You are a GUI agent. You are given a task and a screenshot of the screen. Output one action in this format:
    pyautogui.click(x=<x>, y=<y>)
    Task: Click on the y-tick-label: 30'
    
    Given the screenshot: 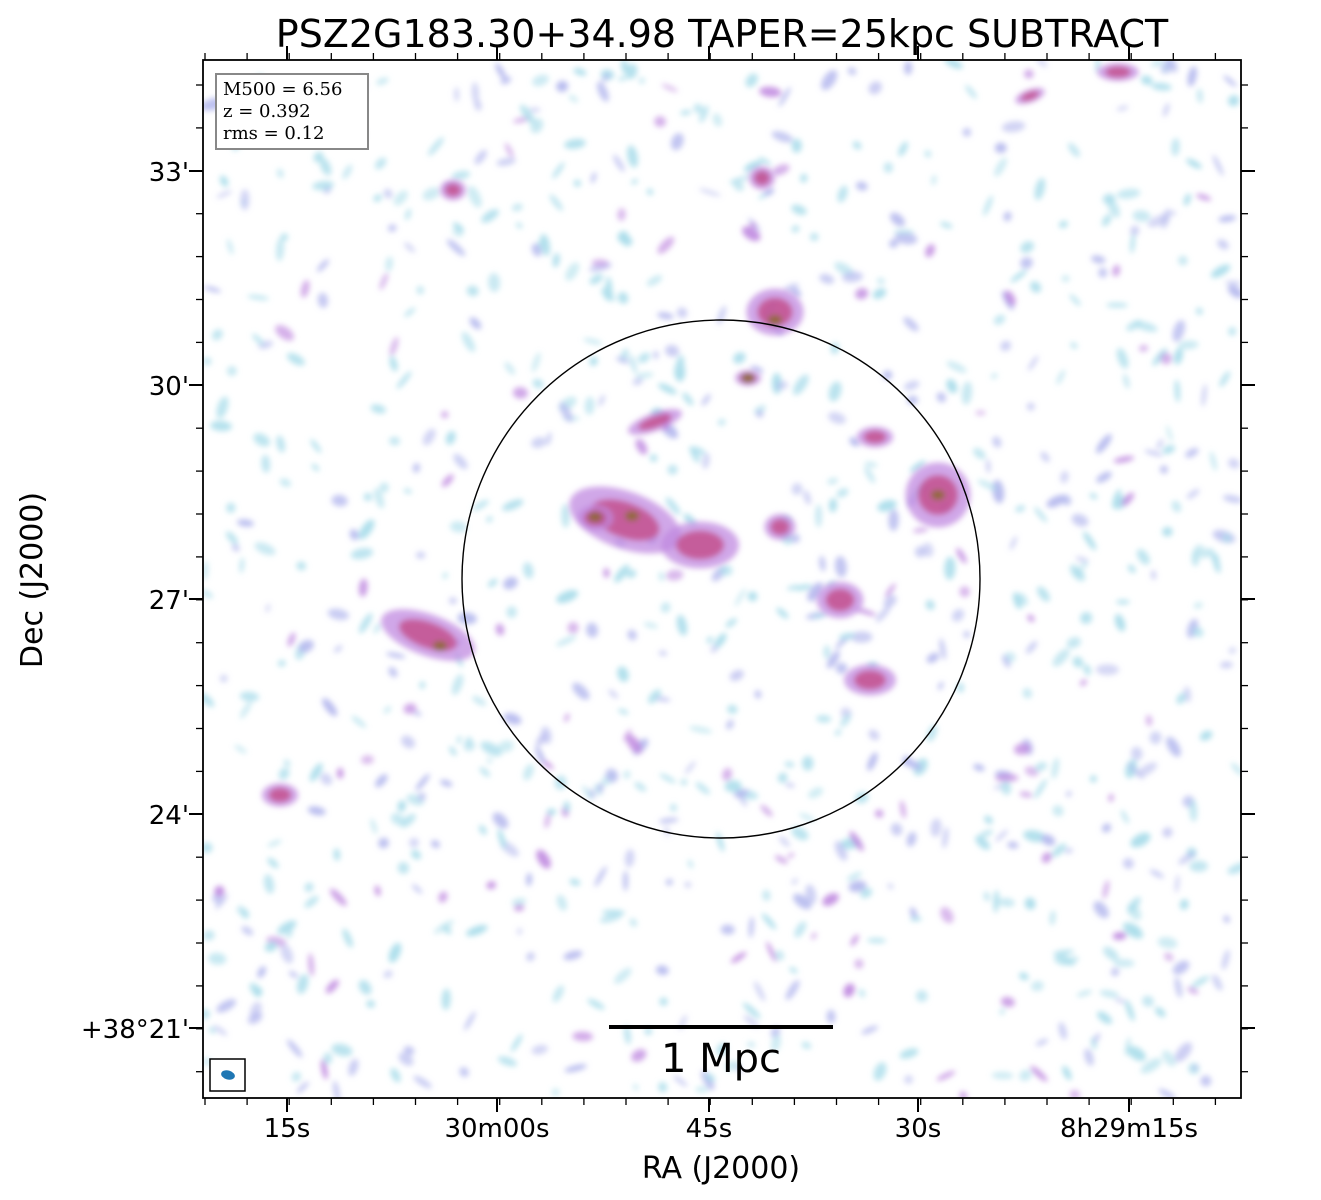 What is the action you would take?
    pyautogui.click(x=169, y=387)
    